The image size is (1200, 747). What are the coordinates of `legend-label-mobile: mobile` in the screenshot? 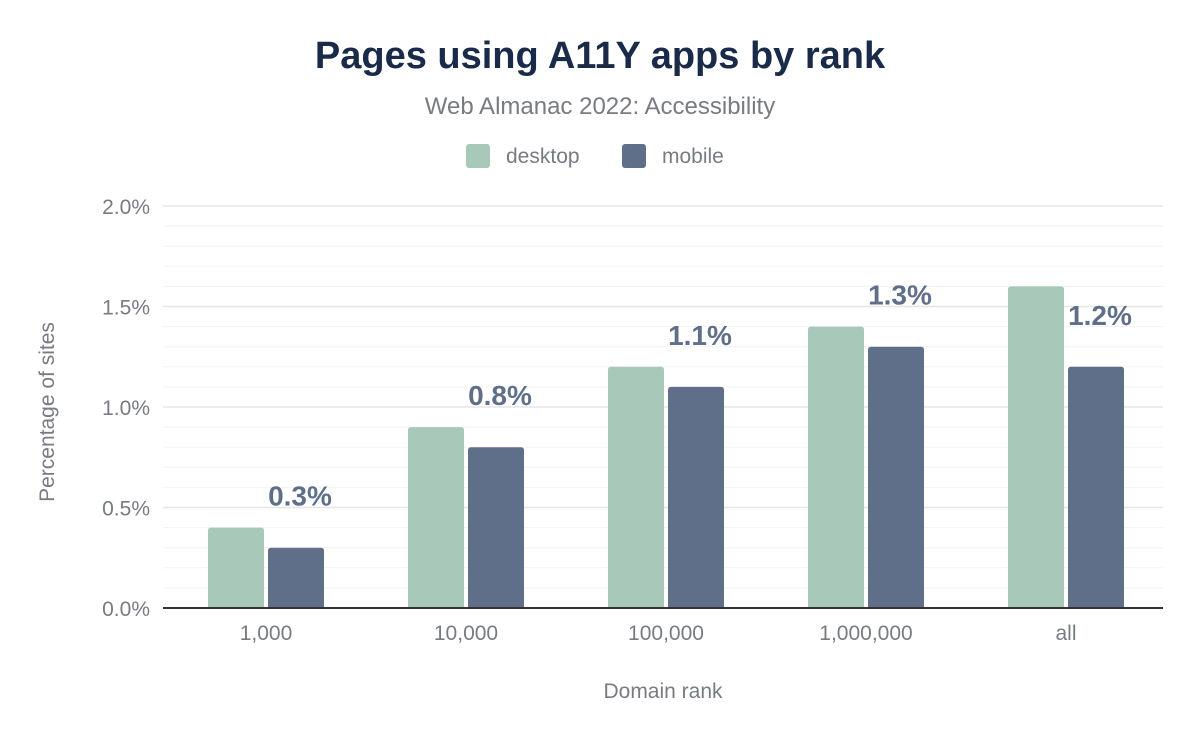 It's located at (693, 156).